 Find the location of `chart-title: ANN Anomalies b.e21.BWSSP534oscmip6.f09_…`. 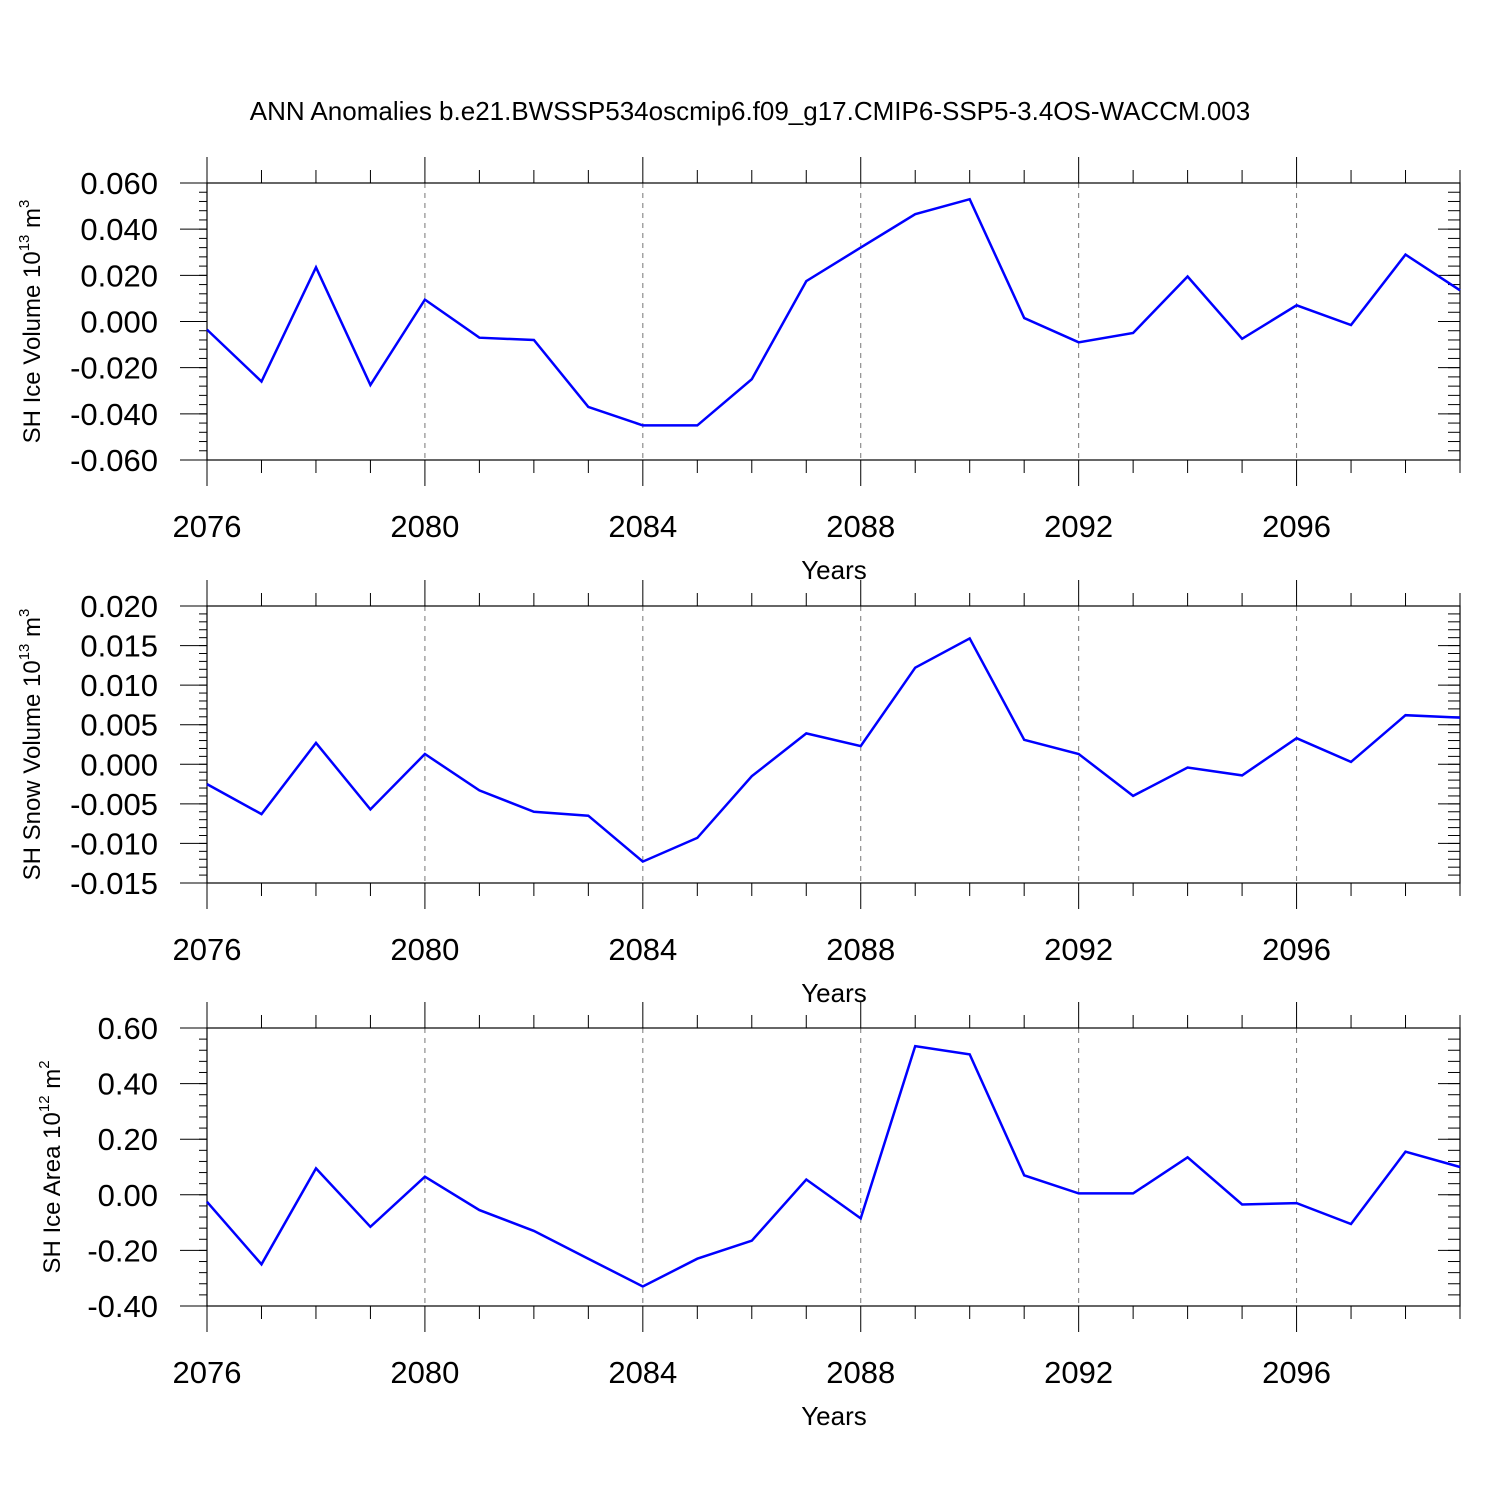

chart-title: ANN Anomalies b.e21.BWSSP534oscmip6.f09_… is located at coordinates (750, 111).